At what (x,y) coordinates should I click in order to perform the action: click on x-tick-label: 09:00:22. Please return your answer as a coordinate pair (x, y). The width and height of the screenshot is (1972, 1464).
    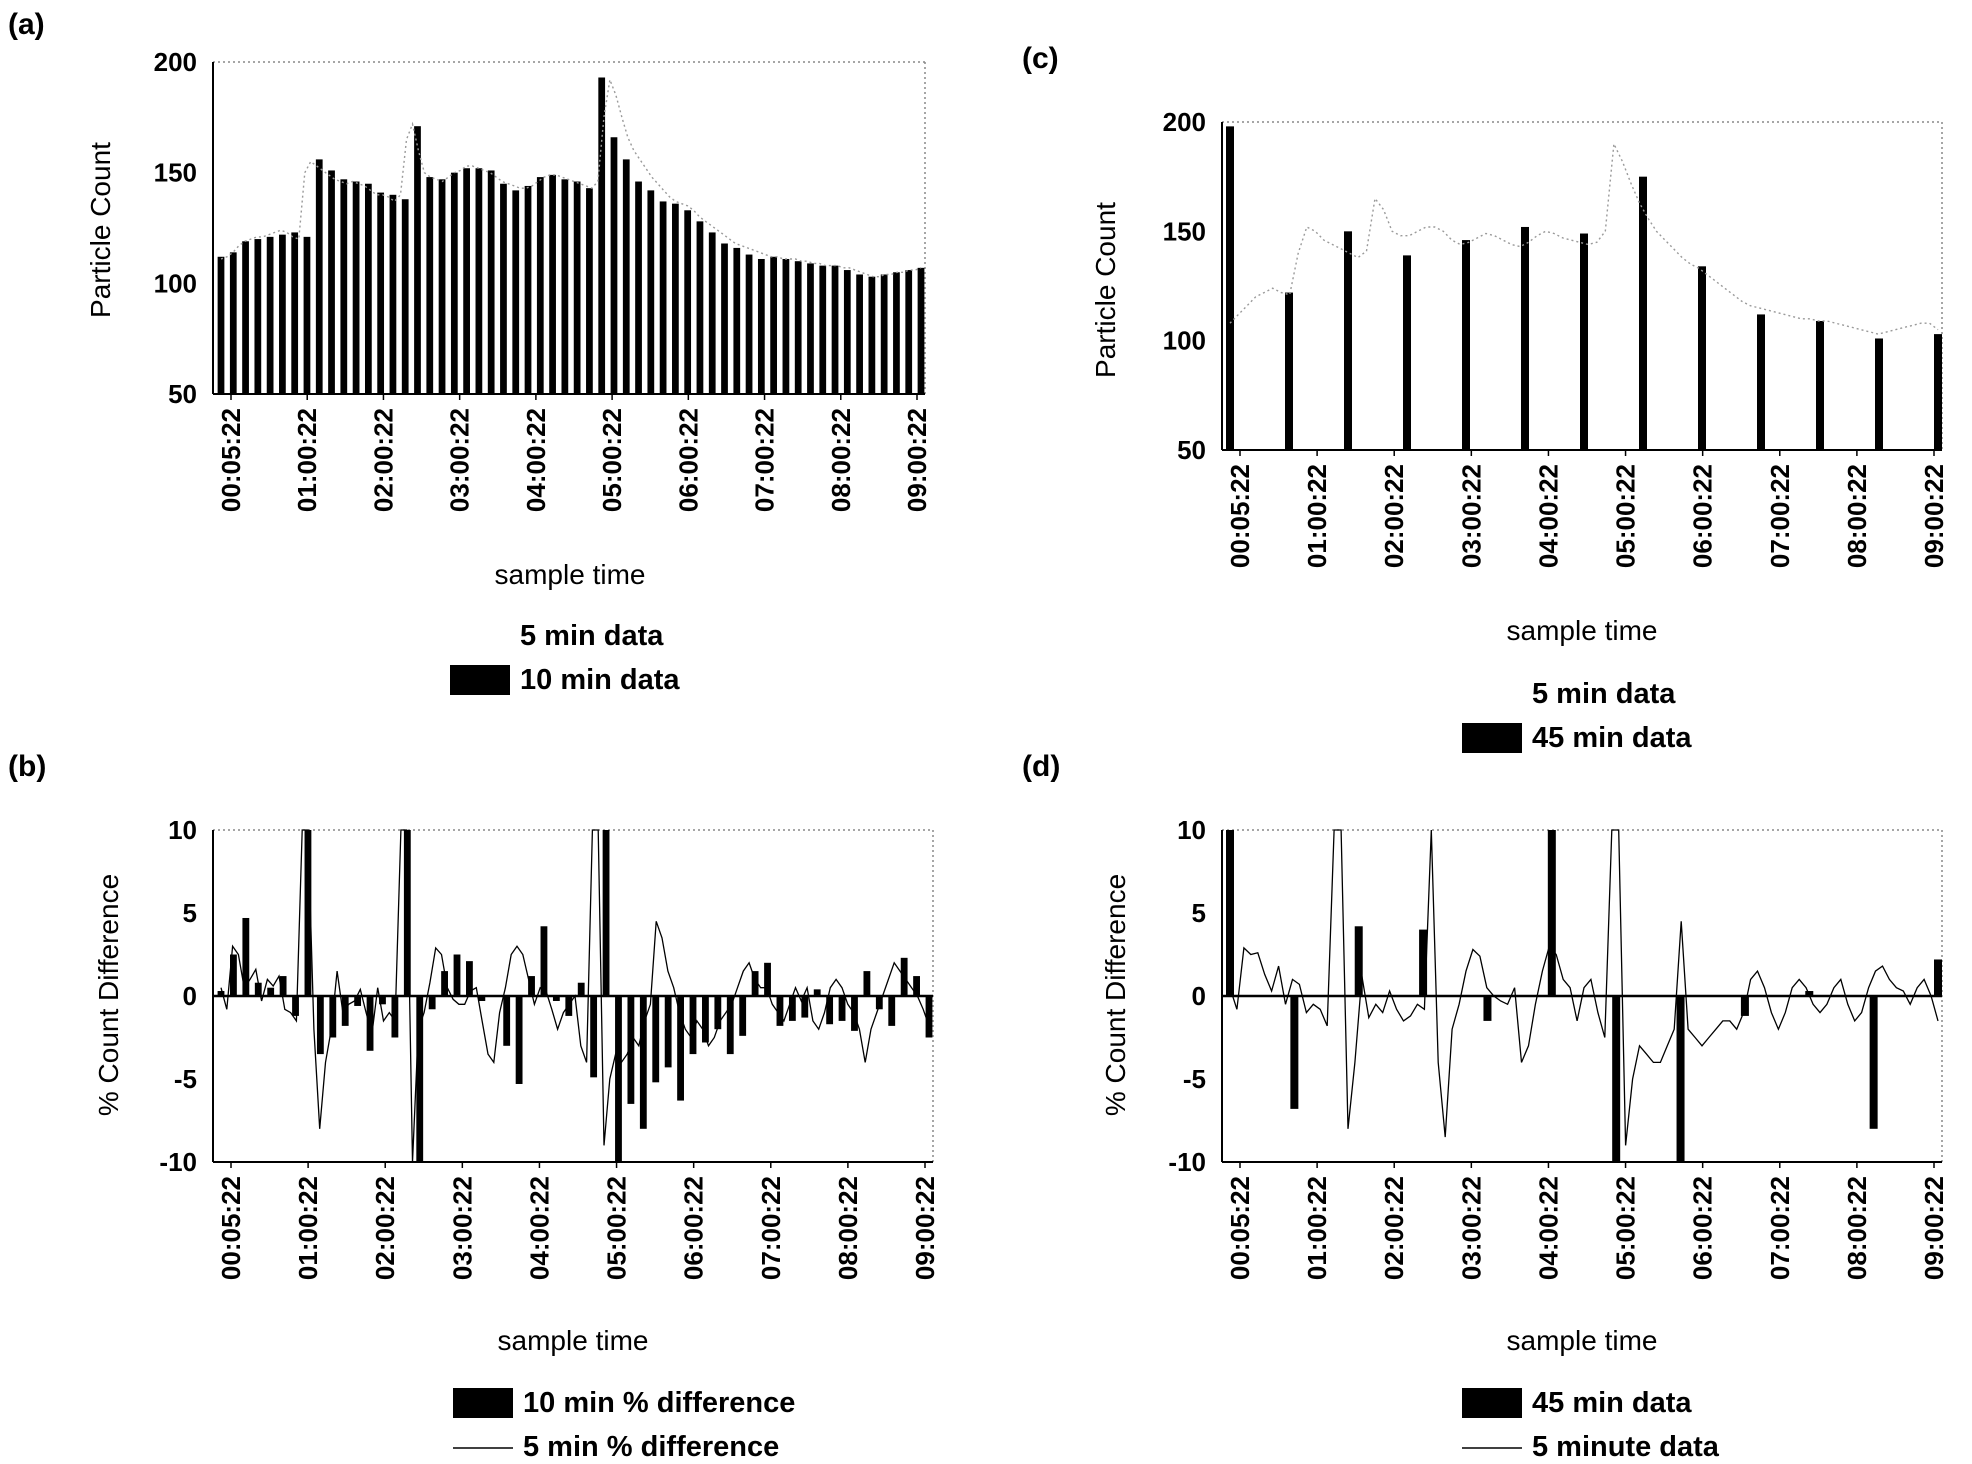
    Looking at the image, I should click on (1934, 516).